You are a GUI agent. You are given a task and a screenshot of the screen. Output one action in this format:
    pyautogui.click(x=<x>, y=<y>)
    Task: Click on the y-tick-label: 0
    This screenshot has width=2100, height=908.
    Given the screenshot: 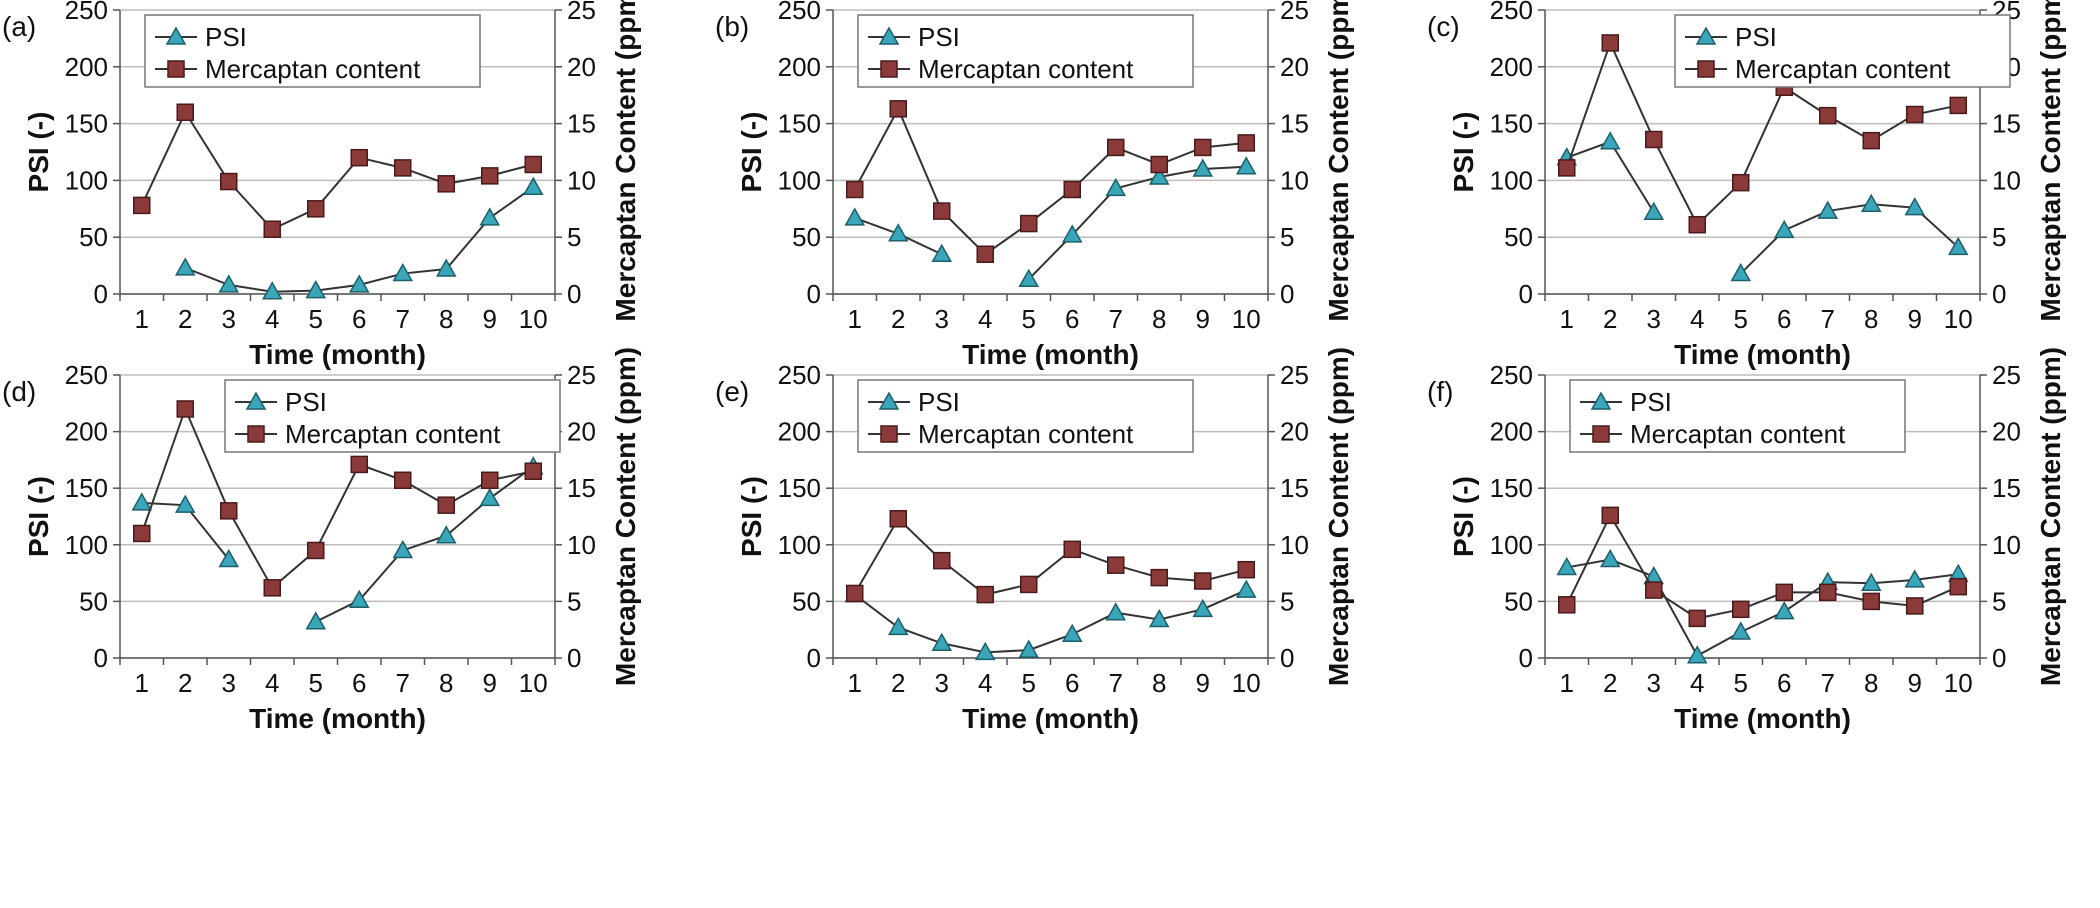 What is the action you would take?
    pyautogui.click(x=814, y=658)
    